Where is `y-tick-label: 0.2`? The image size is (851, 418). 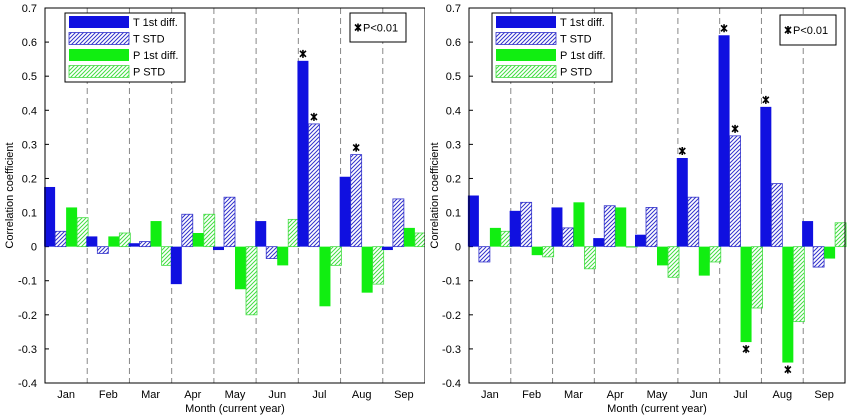 y-tick-label: 0.2 is located at coordinates (29, 179).